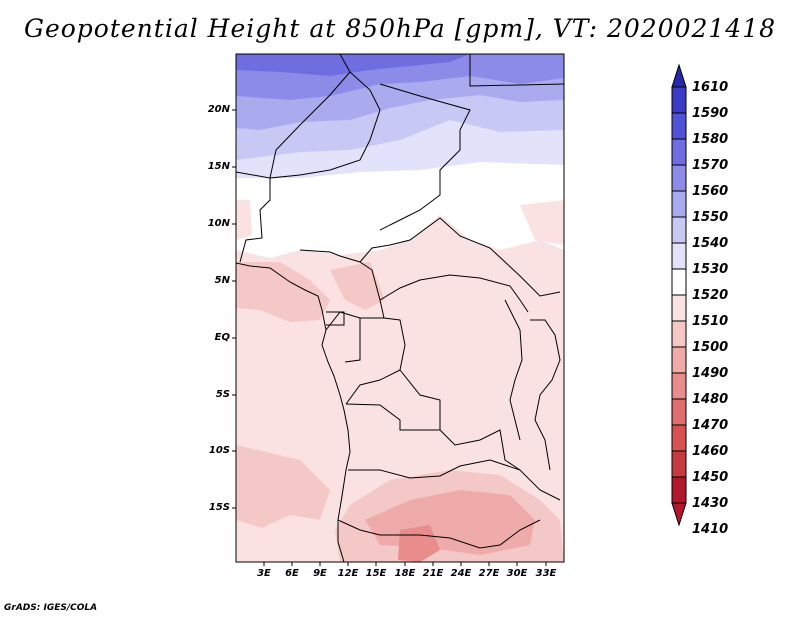  Describe the element at coordinates (283, 292) in the screenshot. I see `field-1490-gulf` at that location.